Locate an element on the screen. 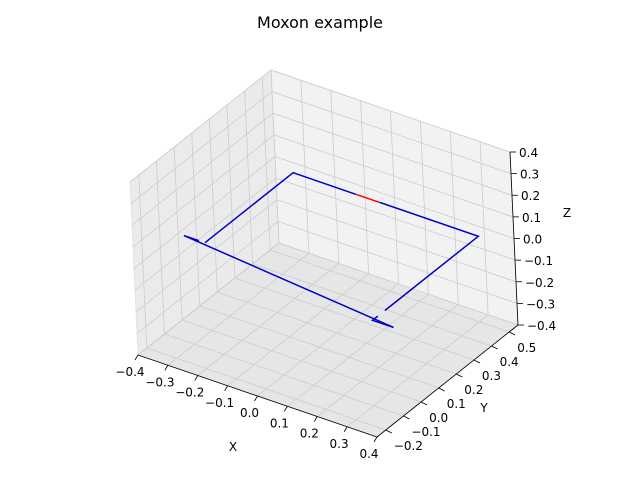 Image resolution: width=640 pixels, height=480 pixels. red-line-segment is located at coordinates (367, 198).